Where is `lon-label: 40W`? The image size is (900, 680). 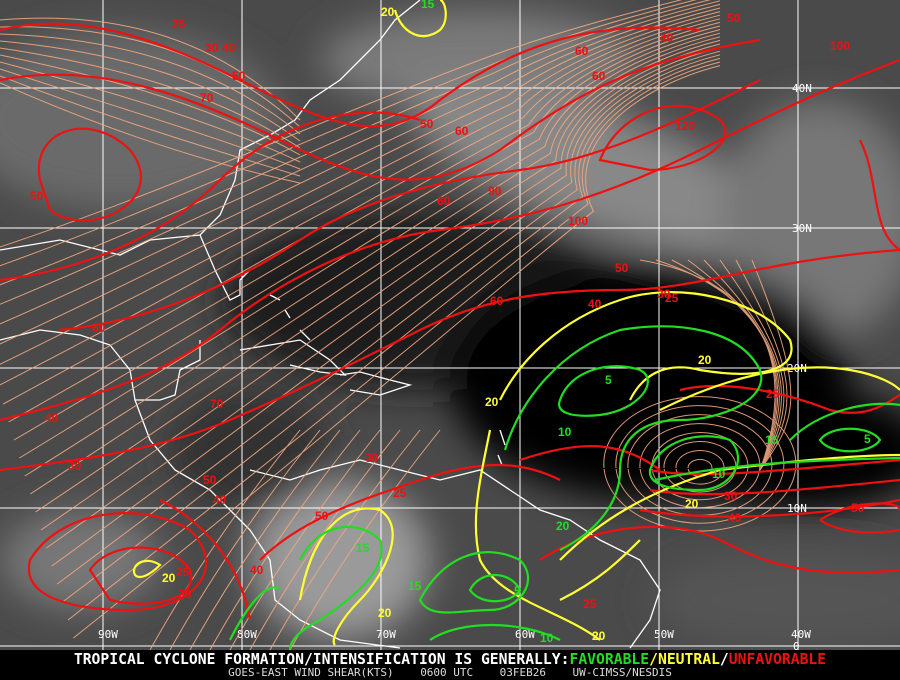 lon-label: 40W is located at coordinates (801, 634).